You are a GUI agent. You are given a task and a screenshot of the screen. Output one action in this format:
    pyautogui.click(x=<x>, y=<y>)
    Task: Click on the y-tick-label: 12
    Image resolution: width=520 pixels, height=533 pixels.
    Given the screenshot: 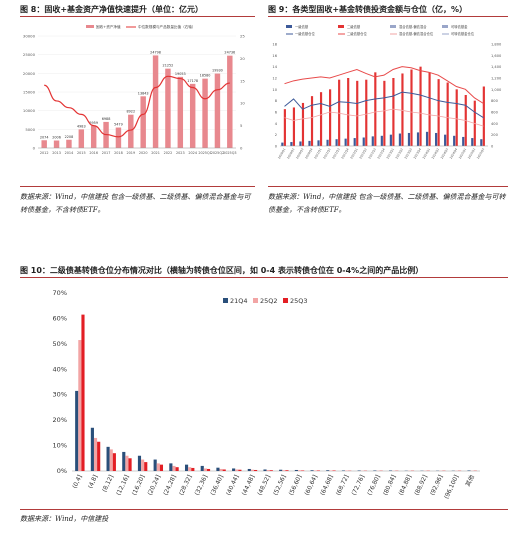 What is the action you would take?
    pyautogui.click(x=274, y=79)
    